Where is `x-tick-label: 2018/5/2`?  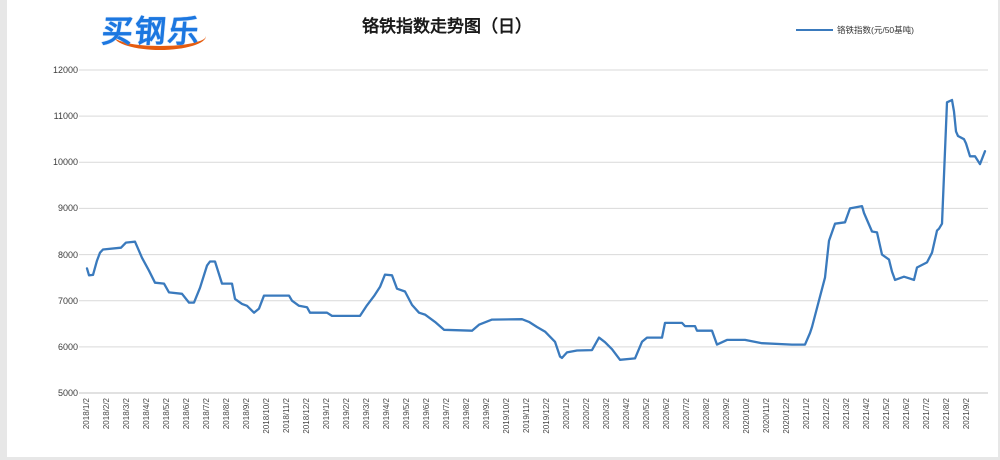
x-tick-label: 2018/5/2 is located at coordinates (166, 414).